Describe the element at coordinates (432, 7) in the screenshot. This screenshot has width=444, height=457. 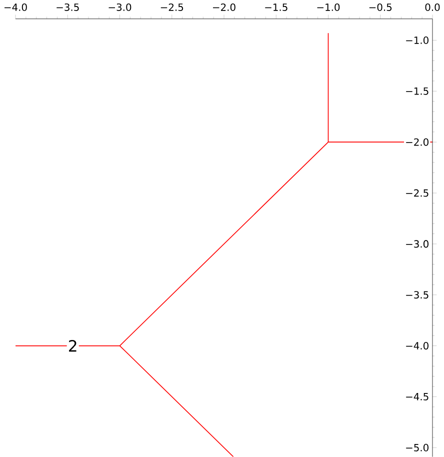
I see `x-tick-label: 0.0` at that location.